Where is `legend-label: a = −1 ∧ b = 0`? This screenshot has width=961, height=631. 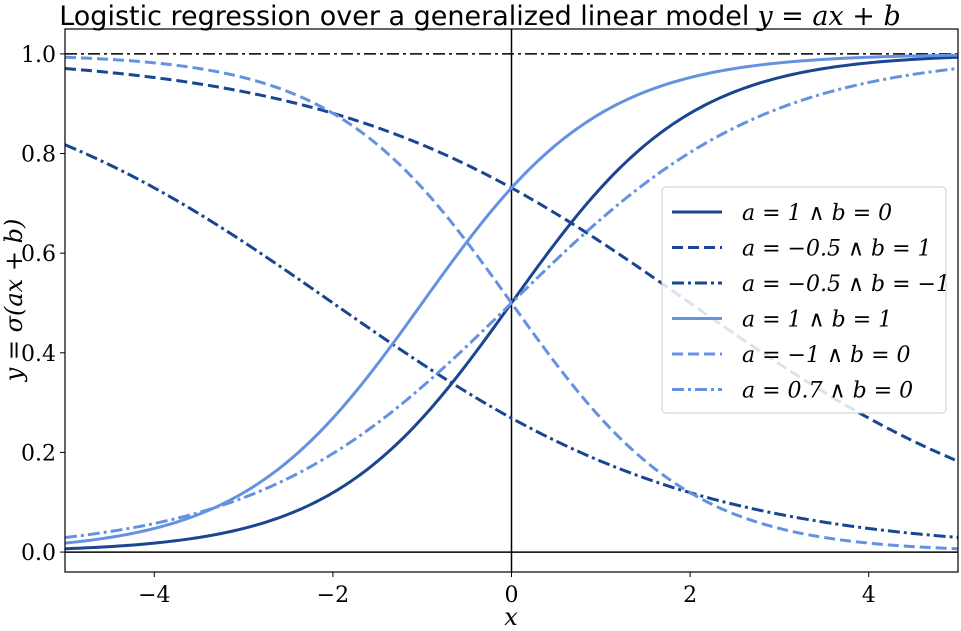 legend-label: a = −1 ∧ b = 0 is located at coordinates (826, 355).